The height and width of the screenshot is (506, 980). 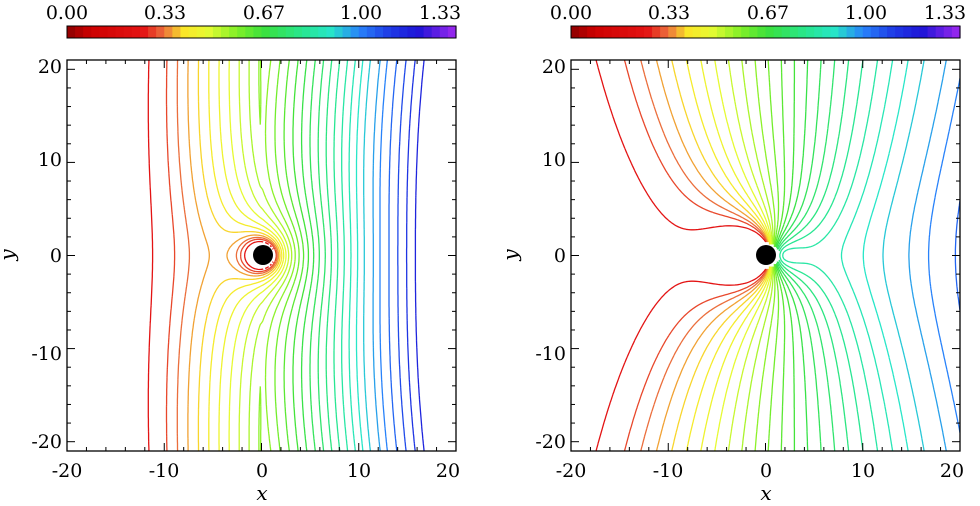 I want to click on right-y-tick-labels: 20 10 0 -10 -20, so click(x=550, y=254).